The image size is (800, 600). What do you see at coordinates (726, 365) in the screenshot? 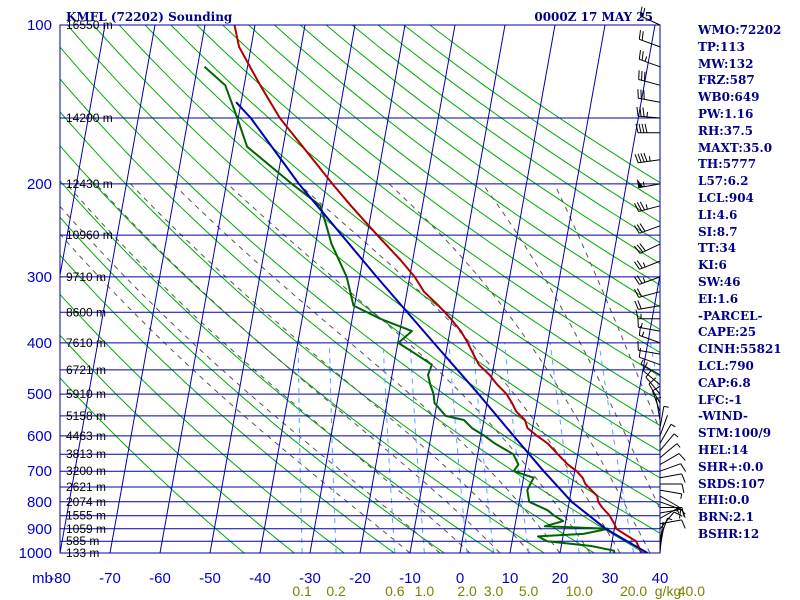
I see `index-item: LCL:790` at bounding box center [726, 365].